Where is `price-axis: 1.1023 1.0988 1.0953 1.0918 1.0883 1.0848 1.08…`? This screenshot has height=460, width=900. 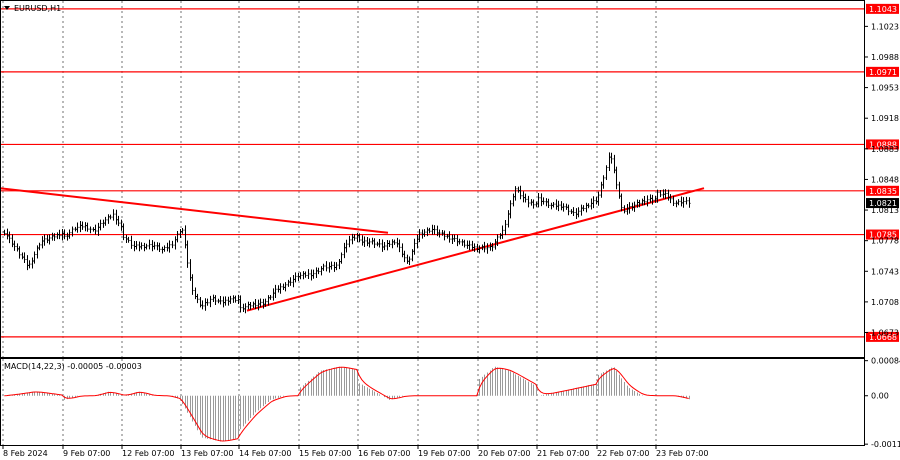
price-axis: 1.1023 1.0988 1.0953 1.0918 1.0883 1.0848 1.08… is located at coordinates (881, 180).